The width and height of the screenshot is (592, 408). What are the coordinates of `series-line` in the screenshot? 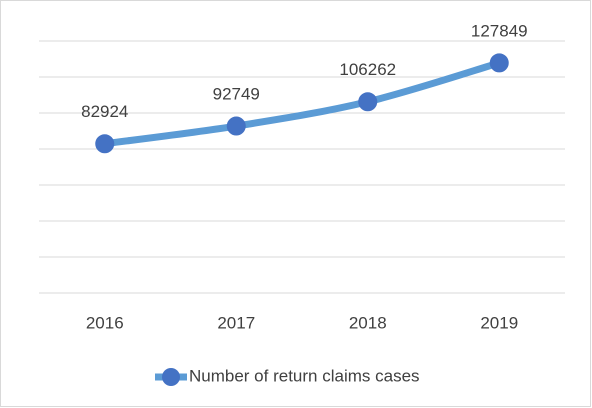 It's located at (302, 103).